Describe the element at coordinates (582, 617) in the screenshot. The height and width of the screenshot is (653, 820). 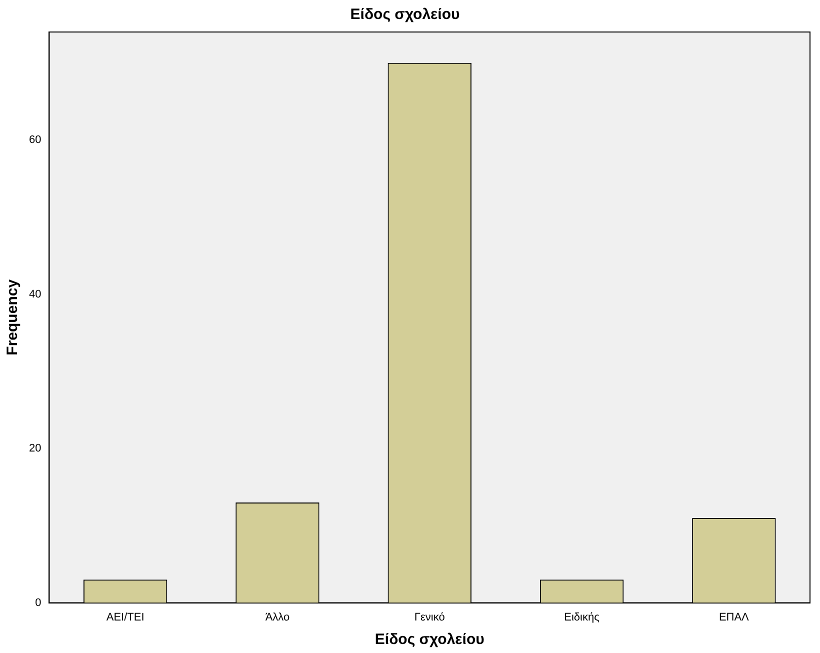
I see `x-tick-label: Ειδικής` at that location.